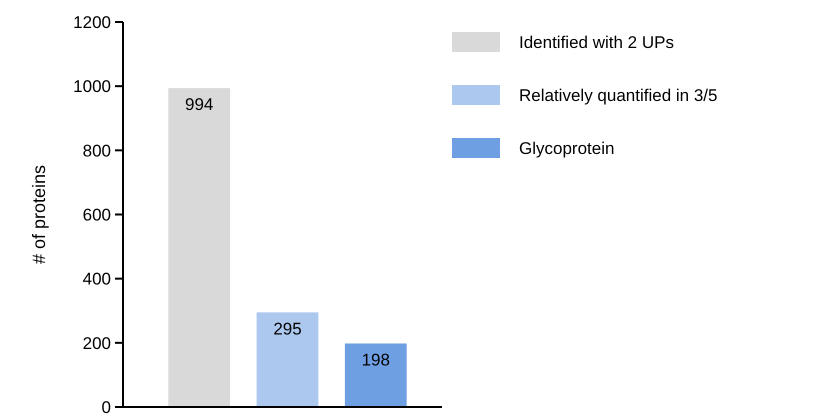  What do you see at coordinates (287, 328) in the screenshot?
I see `data-label: 295` at bounding box center [287, 328].